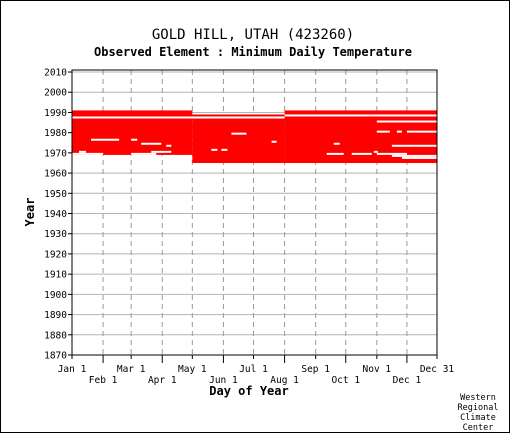 Image resolution: width=510 pixels, height=433 pixels. Describe the element at coordinates (248, 391) in the screenshot. I see `x-axis-label: Day of Year` at that location.